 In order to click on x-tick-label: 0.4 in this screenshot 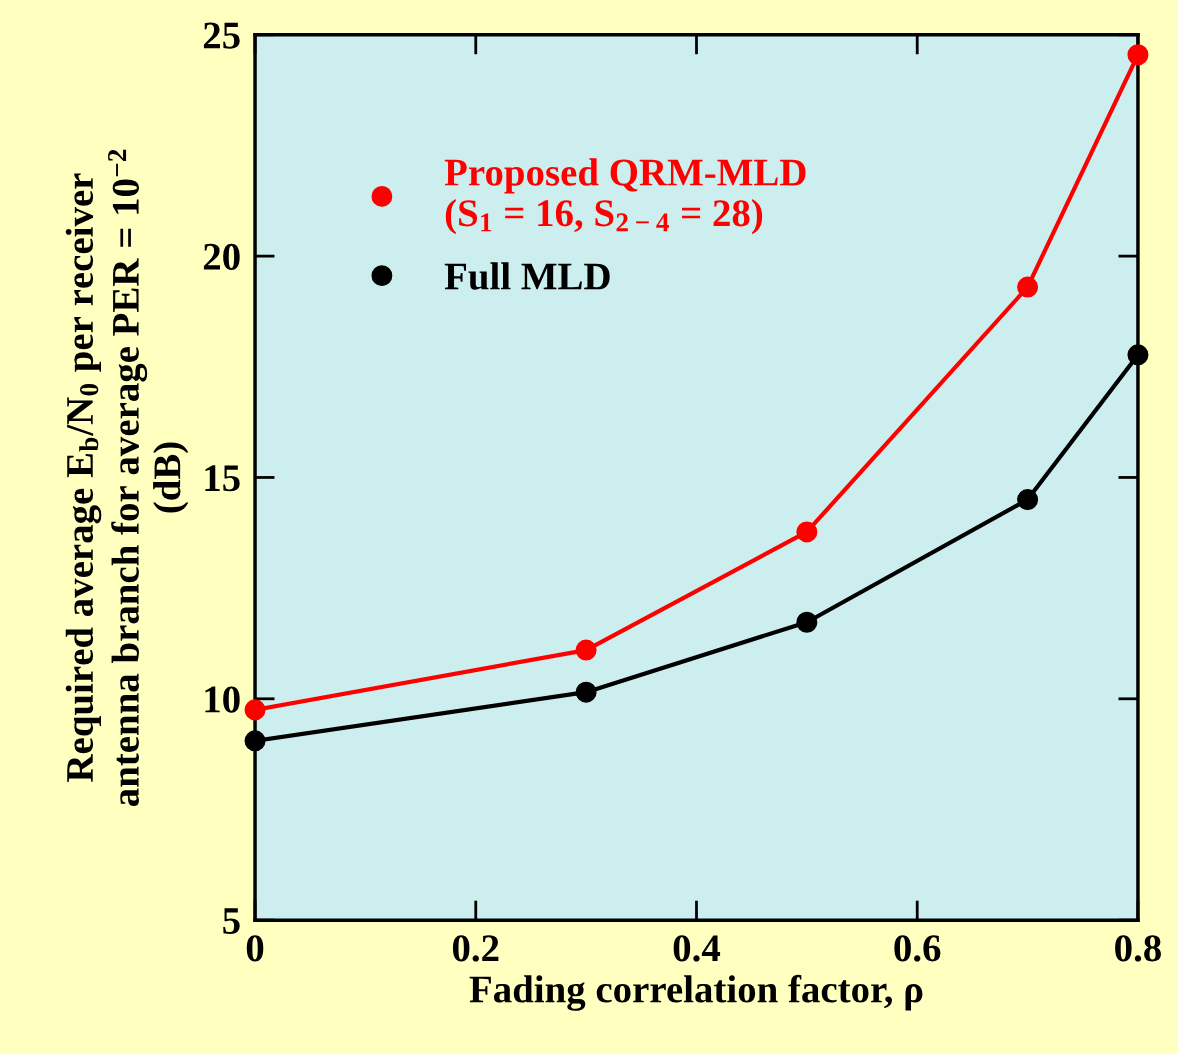, I will do `click(697, 948)`.